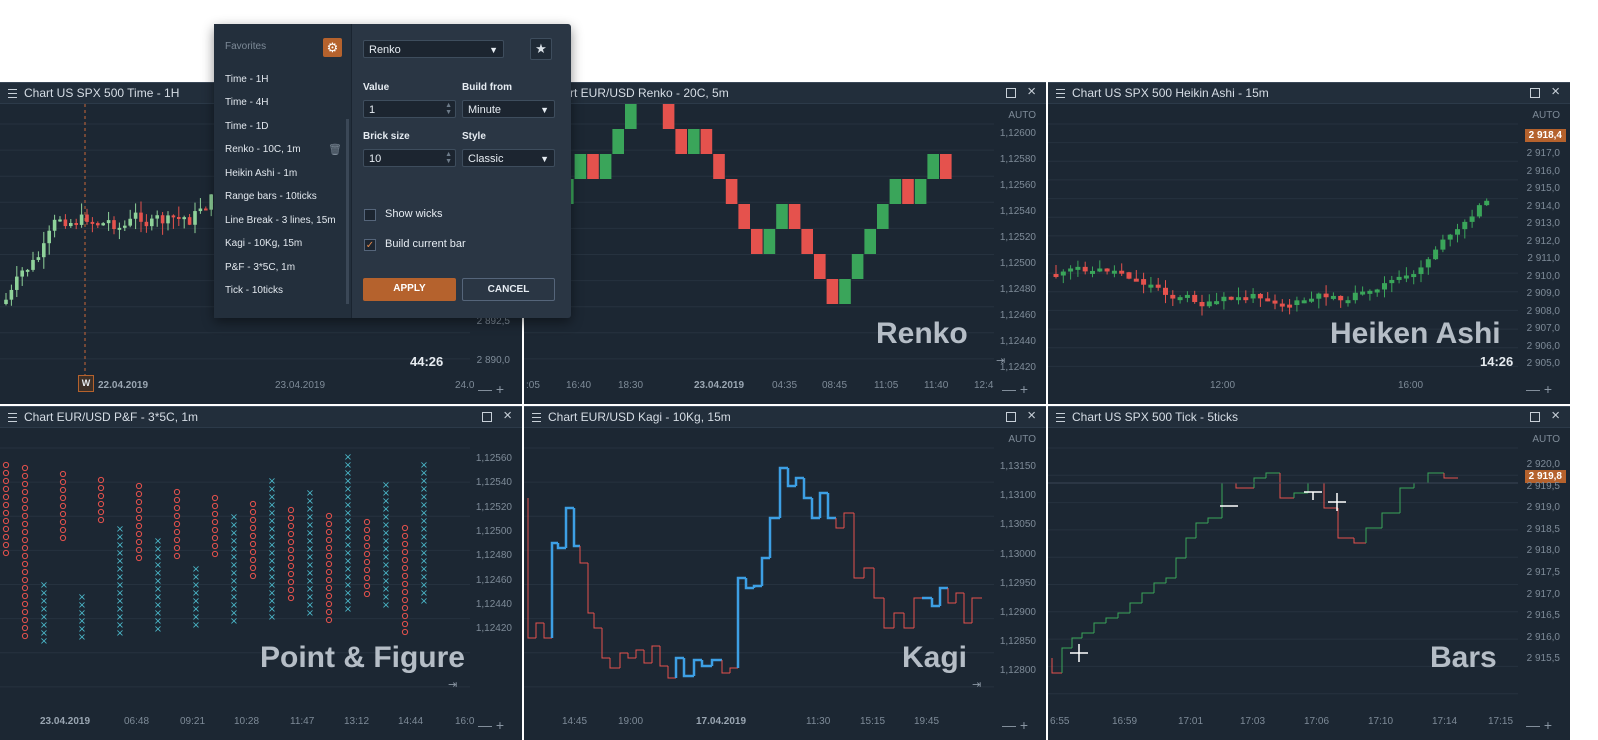 This screenshot has height=740, width=1598. I want to click on favorite-item: Heikin Ashi - 1m, so click(261, 173).